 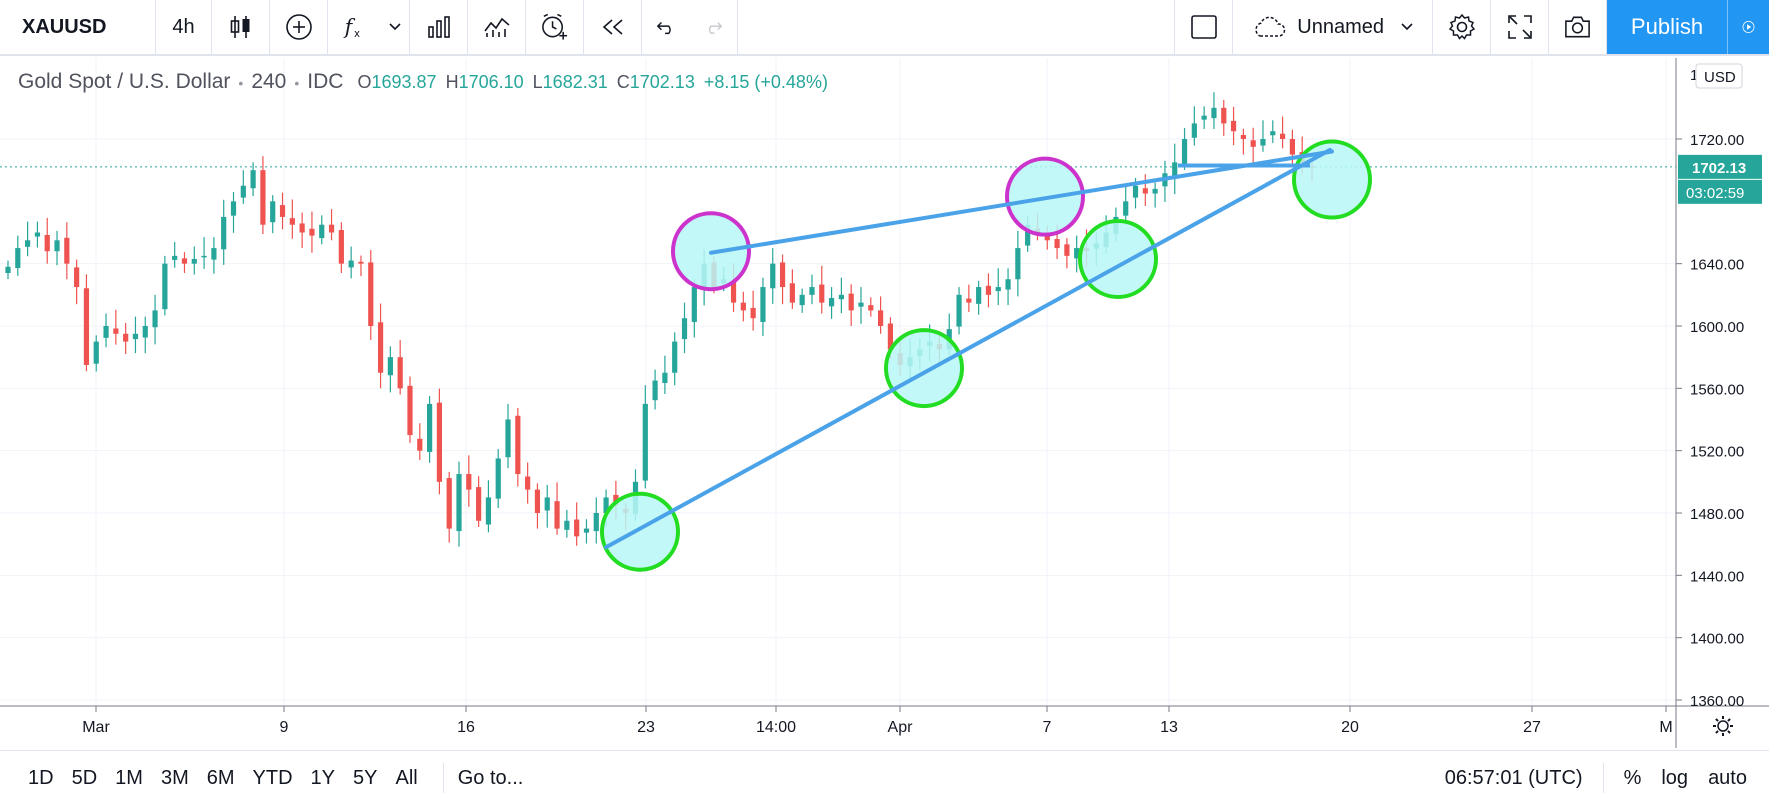 I want to click on auto-toggle: auto, so click(x=1727, y=777).